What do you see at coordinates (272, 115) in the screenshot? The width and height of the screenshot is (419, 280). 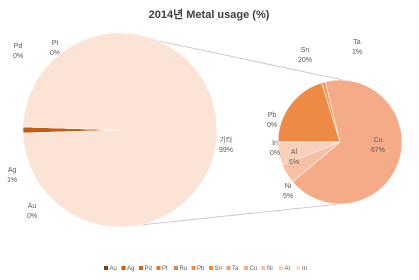 I see `data-label-name: Pb` at bounding box center [272, 115].